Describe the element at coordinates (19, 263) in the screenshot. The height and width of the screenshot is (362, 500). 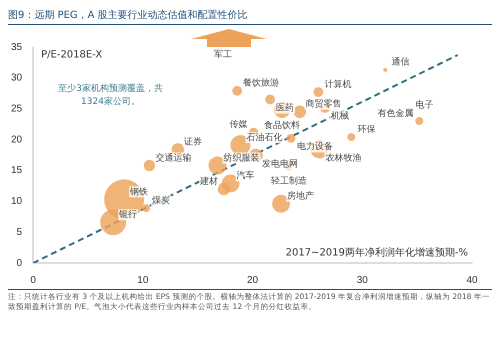
I see `y-tick-label: 0` at that location.